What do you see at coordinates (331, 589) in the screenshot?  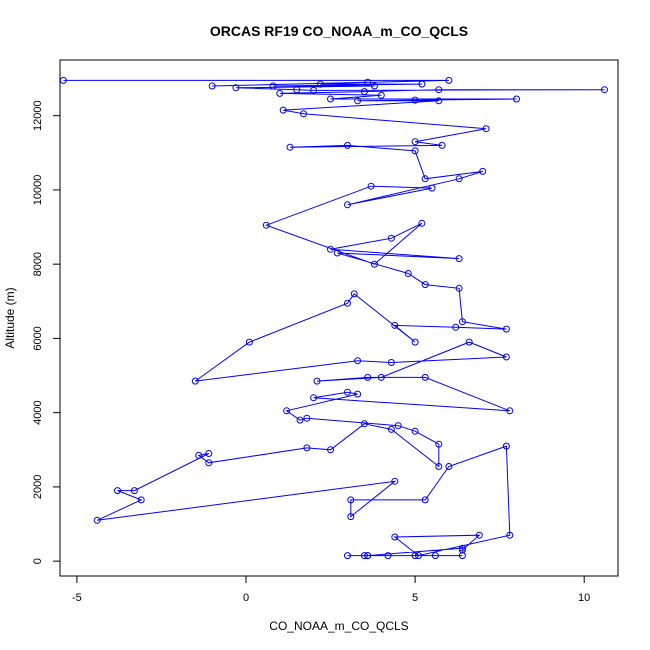 I see `x-axis: -5 0 5 10` at bounding box center [331, 589].